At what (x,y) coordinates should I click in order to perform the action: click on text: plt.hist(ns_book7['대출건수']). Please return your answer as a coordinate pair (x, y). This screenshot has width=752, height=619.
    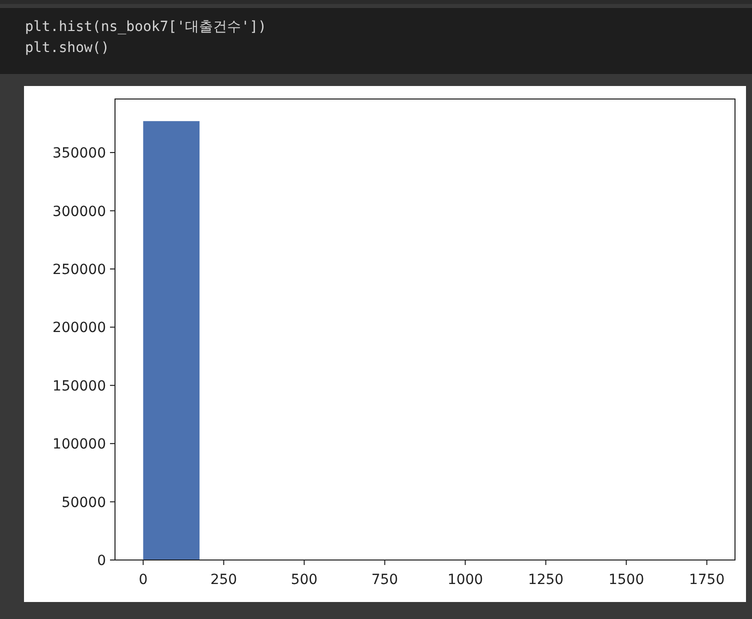
    Looking at the image, I should click on (145, 27).